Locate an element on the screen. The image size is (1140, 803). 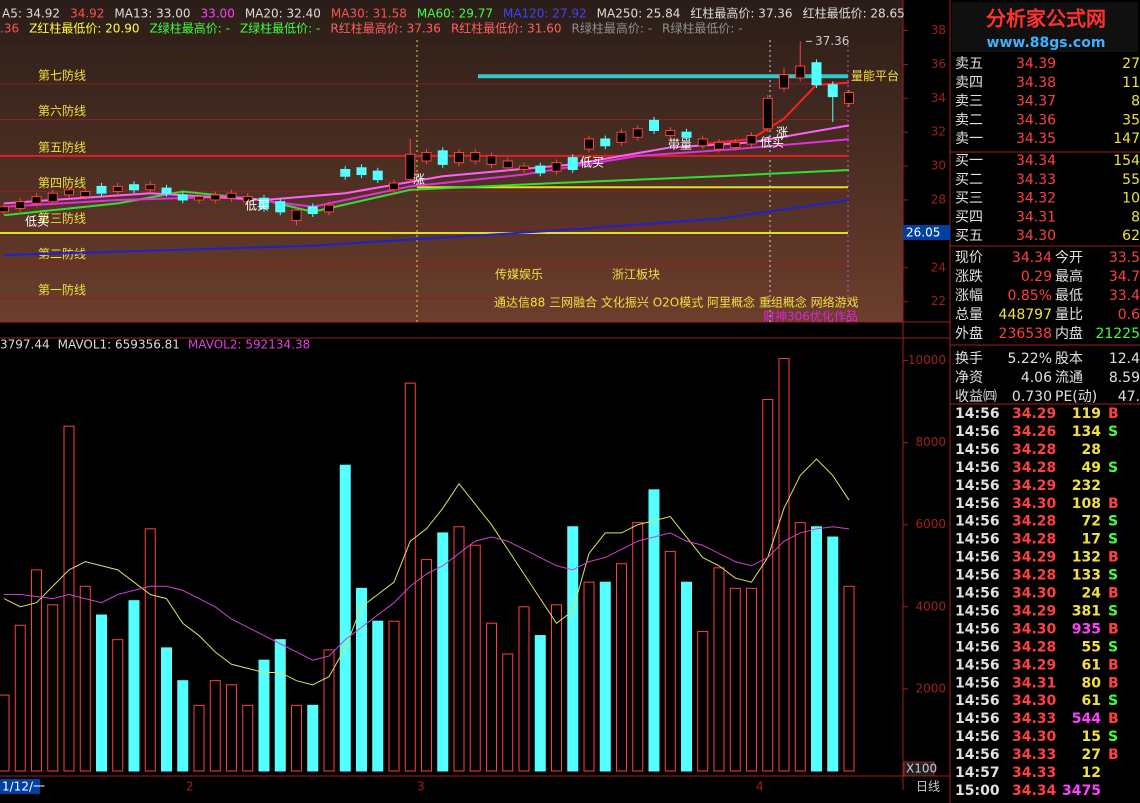
book-price: 34.36 is located at coordinates (1036, 120).